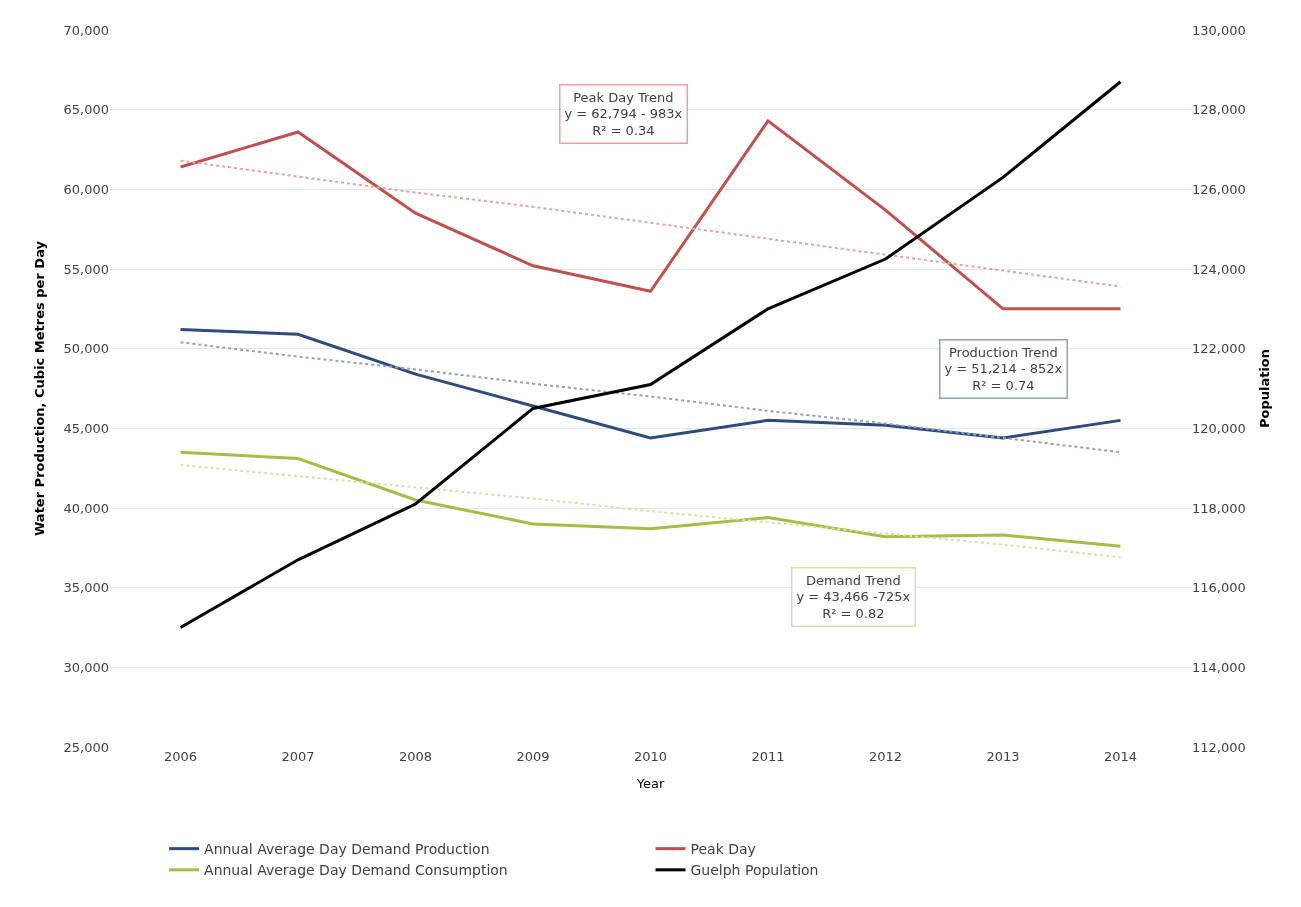 This screenshot has height=907, width=1301. I want to click on annotation: Demand Trend y = 43,466 -725x R² = 0.82, so click(853, 597).